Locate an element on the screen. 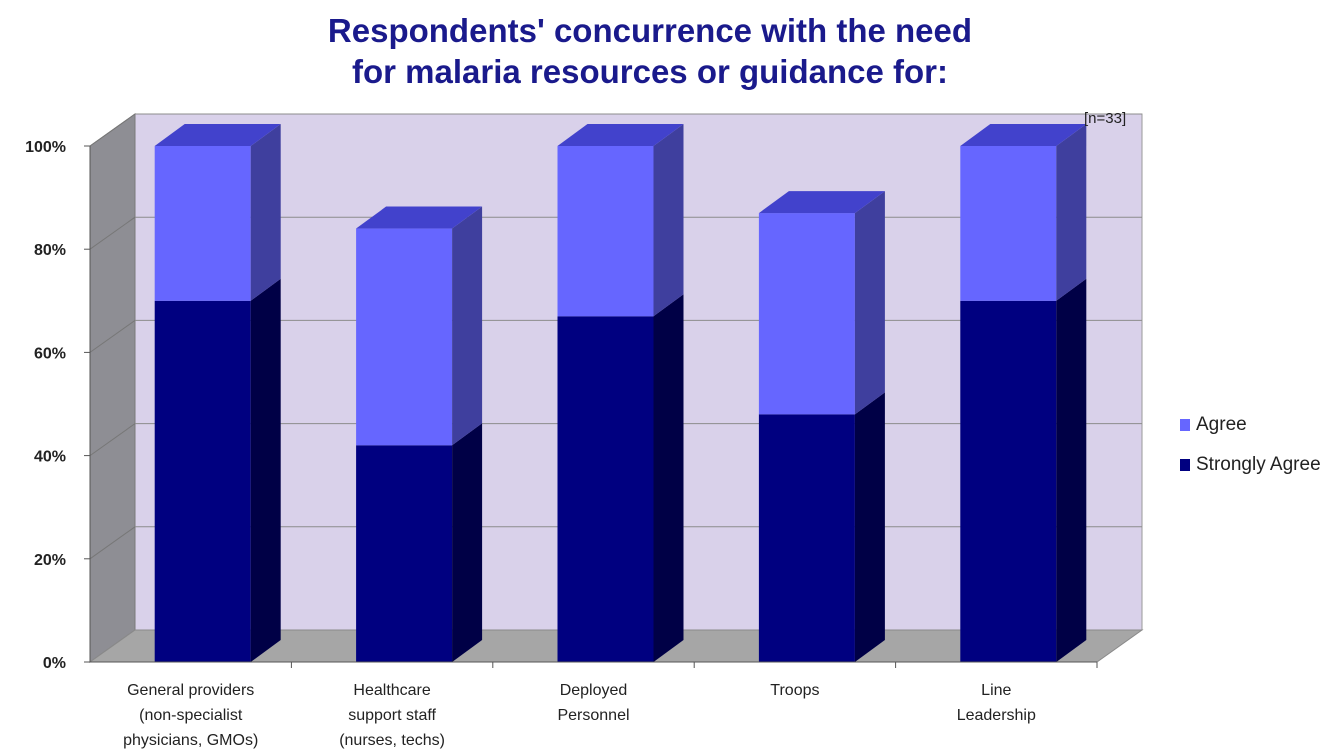  legend-item-strongly-agree: Strongly Agree is located at coordinates (1250, 465).